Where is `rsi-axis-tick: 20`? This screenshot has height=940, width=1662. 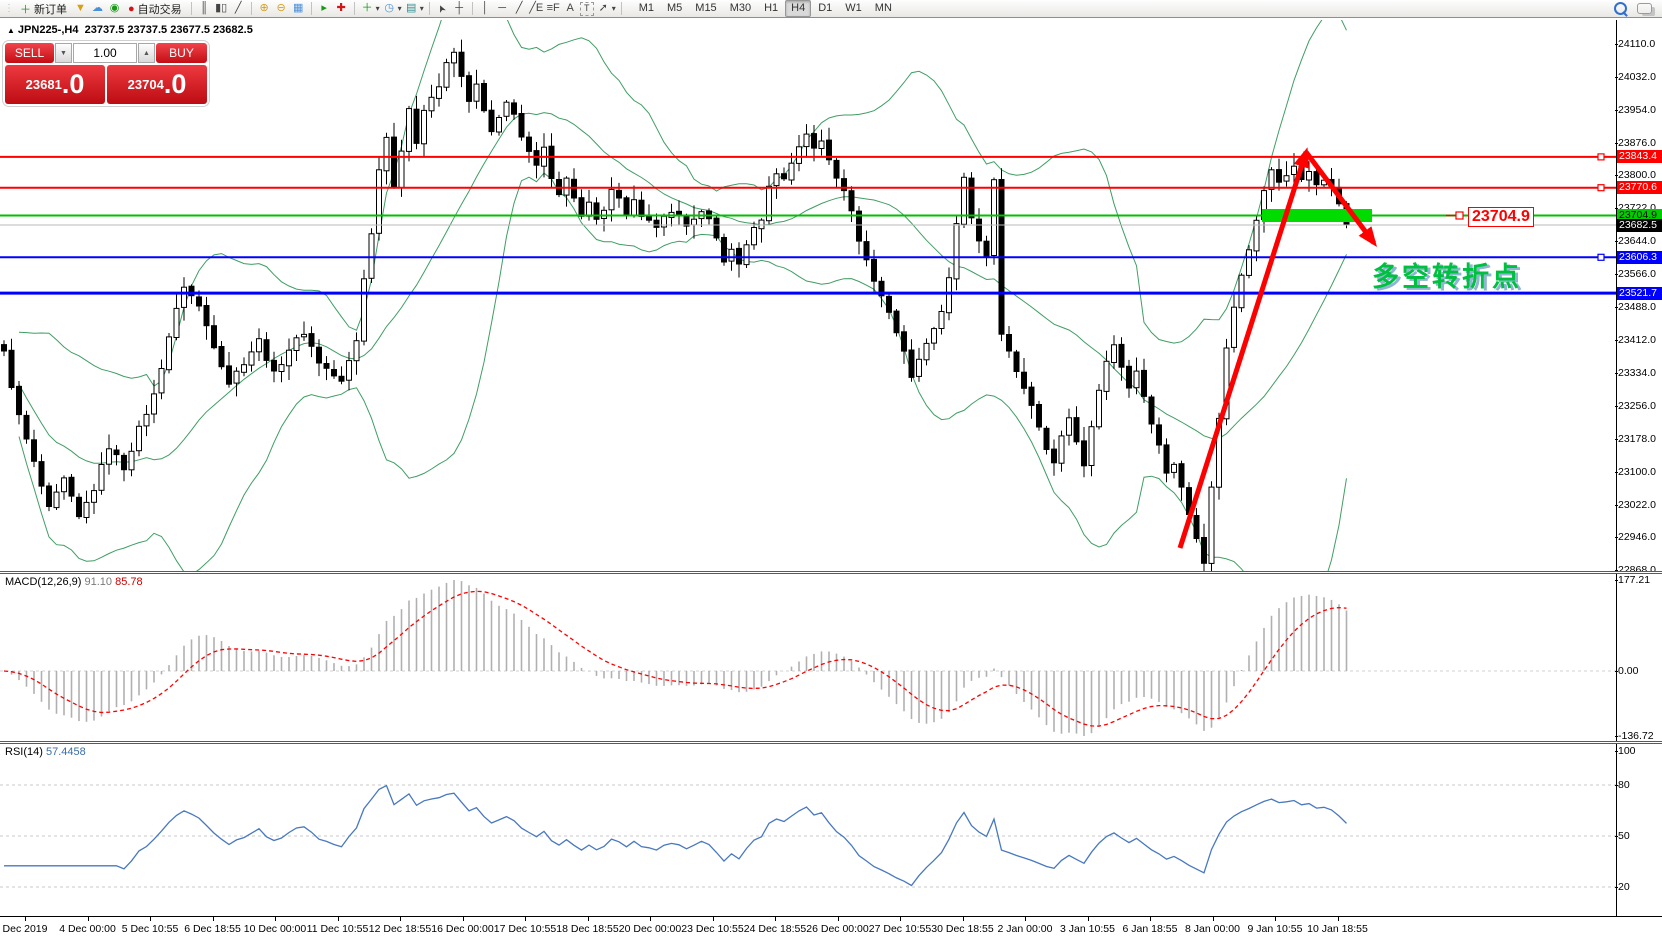
rsi-axis-tick: 20 is located at coordinates (1622, 887).